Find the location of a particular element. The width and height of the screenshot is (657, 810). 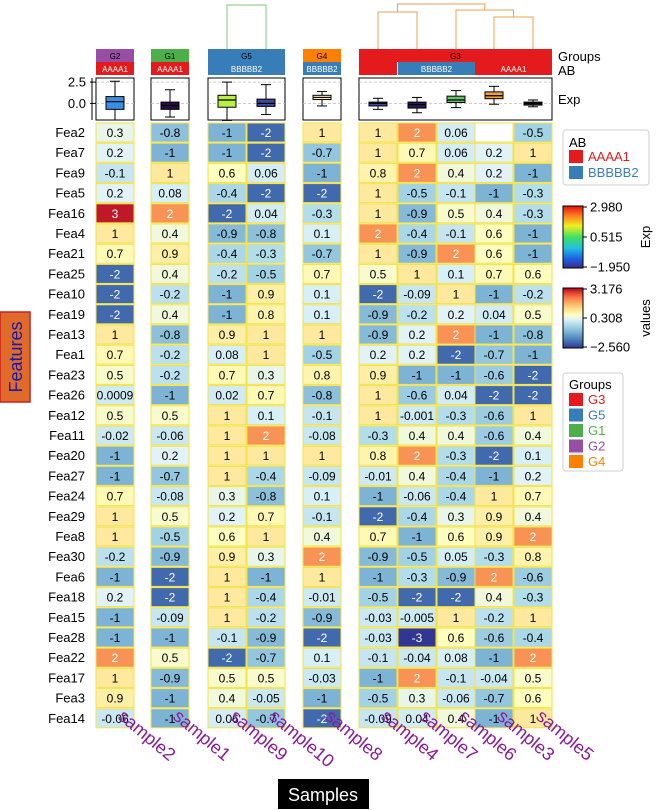

exp-boxplot-annotation is located at coordinates (324, 99).